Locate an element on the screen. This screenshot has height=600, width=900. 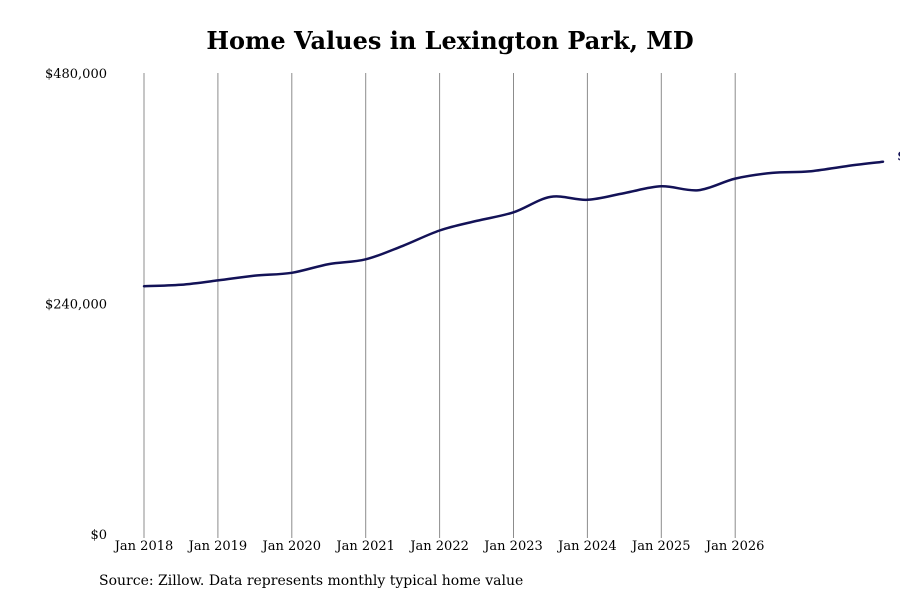
x-tick-label: Jan 2020 is located at coordinates (291, 546).